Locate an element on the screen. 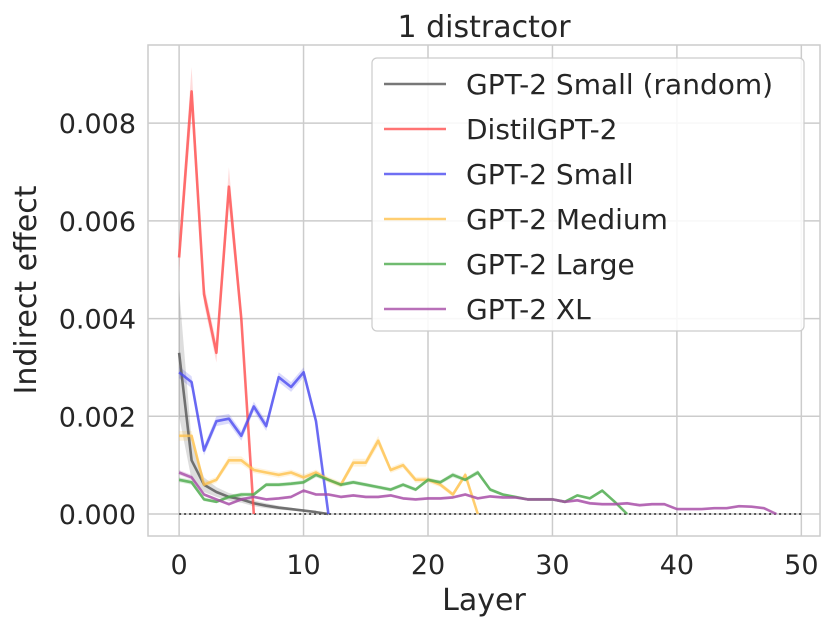 This screenshot has height=628, width=831. legend-label: GPT-2 Small is located at coordinates (550, 174).